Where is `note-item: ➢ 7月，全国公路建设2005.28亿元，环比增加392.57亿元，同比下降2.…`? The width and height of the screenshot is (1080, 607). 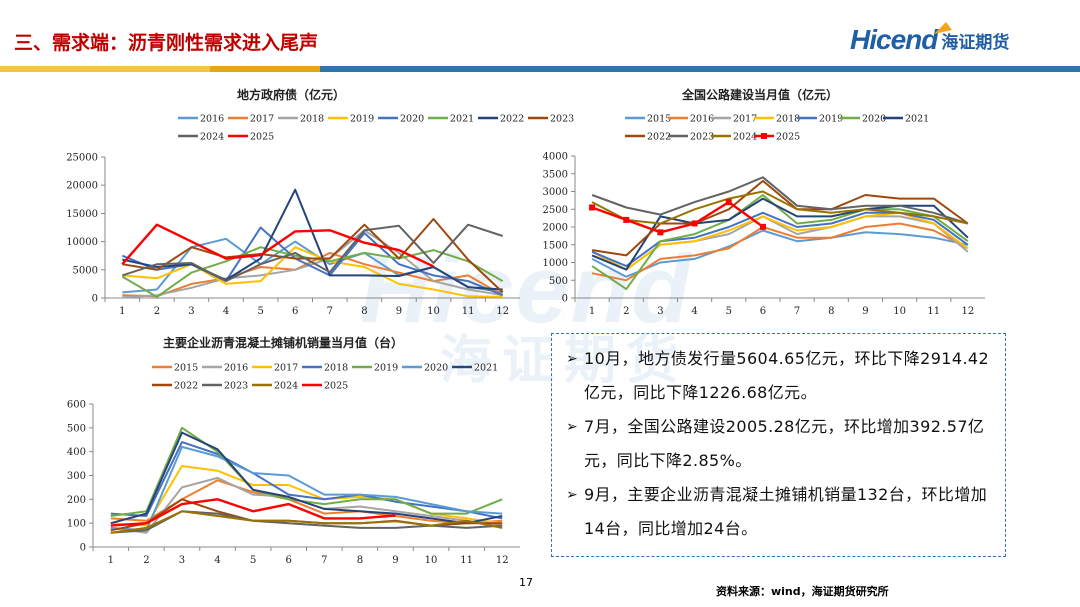 note-item: ➢ 7月，全国公路建设2005.28亿元，环比增加392.57亿元，同比下降2.… is located at coordinates (781, 444).